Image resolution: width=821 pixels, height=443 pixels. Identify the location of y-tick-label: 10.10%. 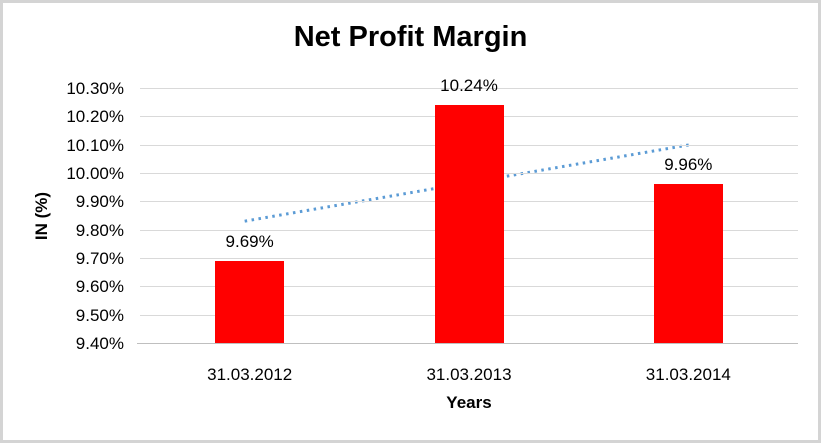
(95, 145).